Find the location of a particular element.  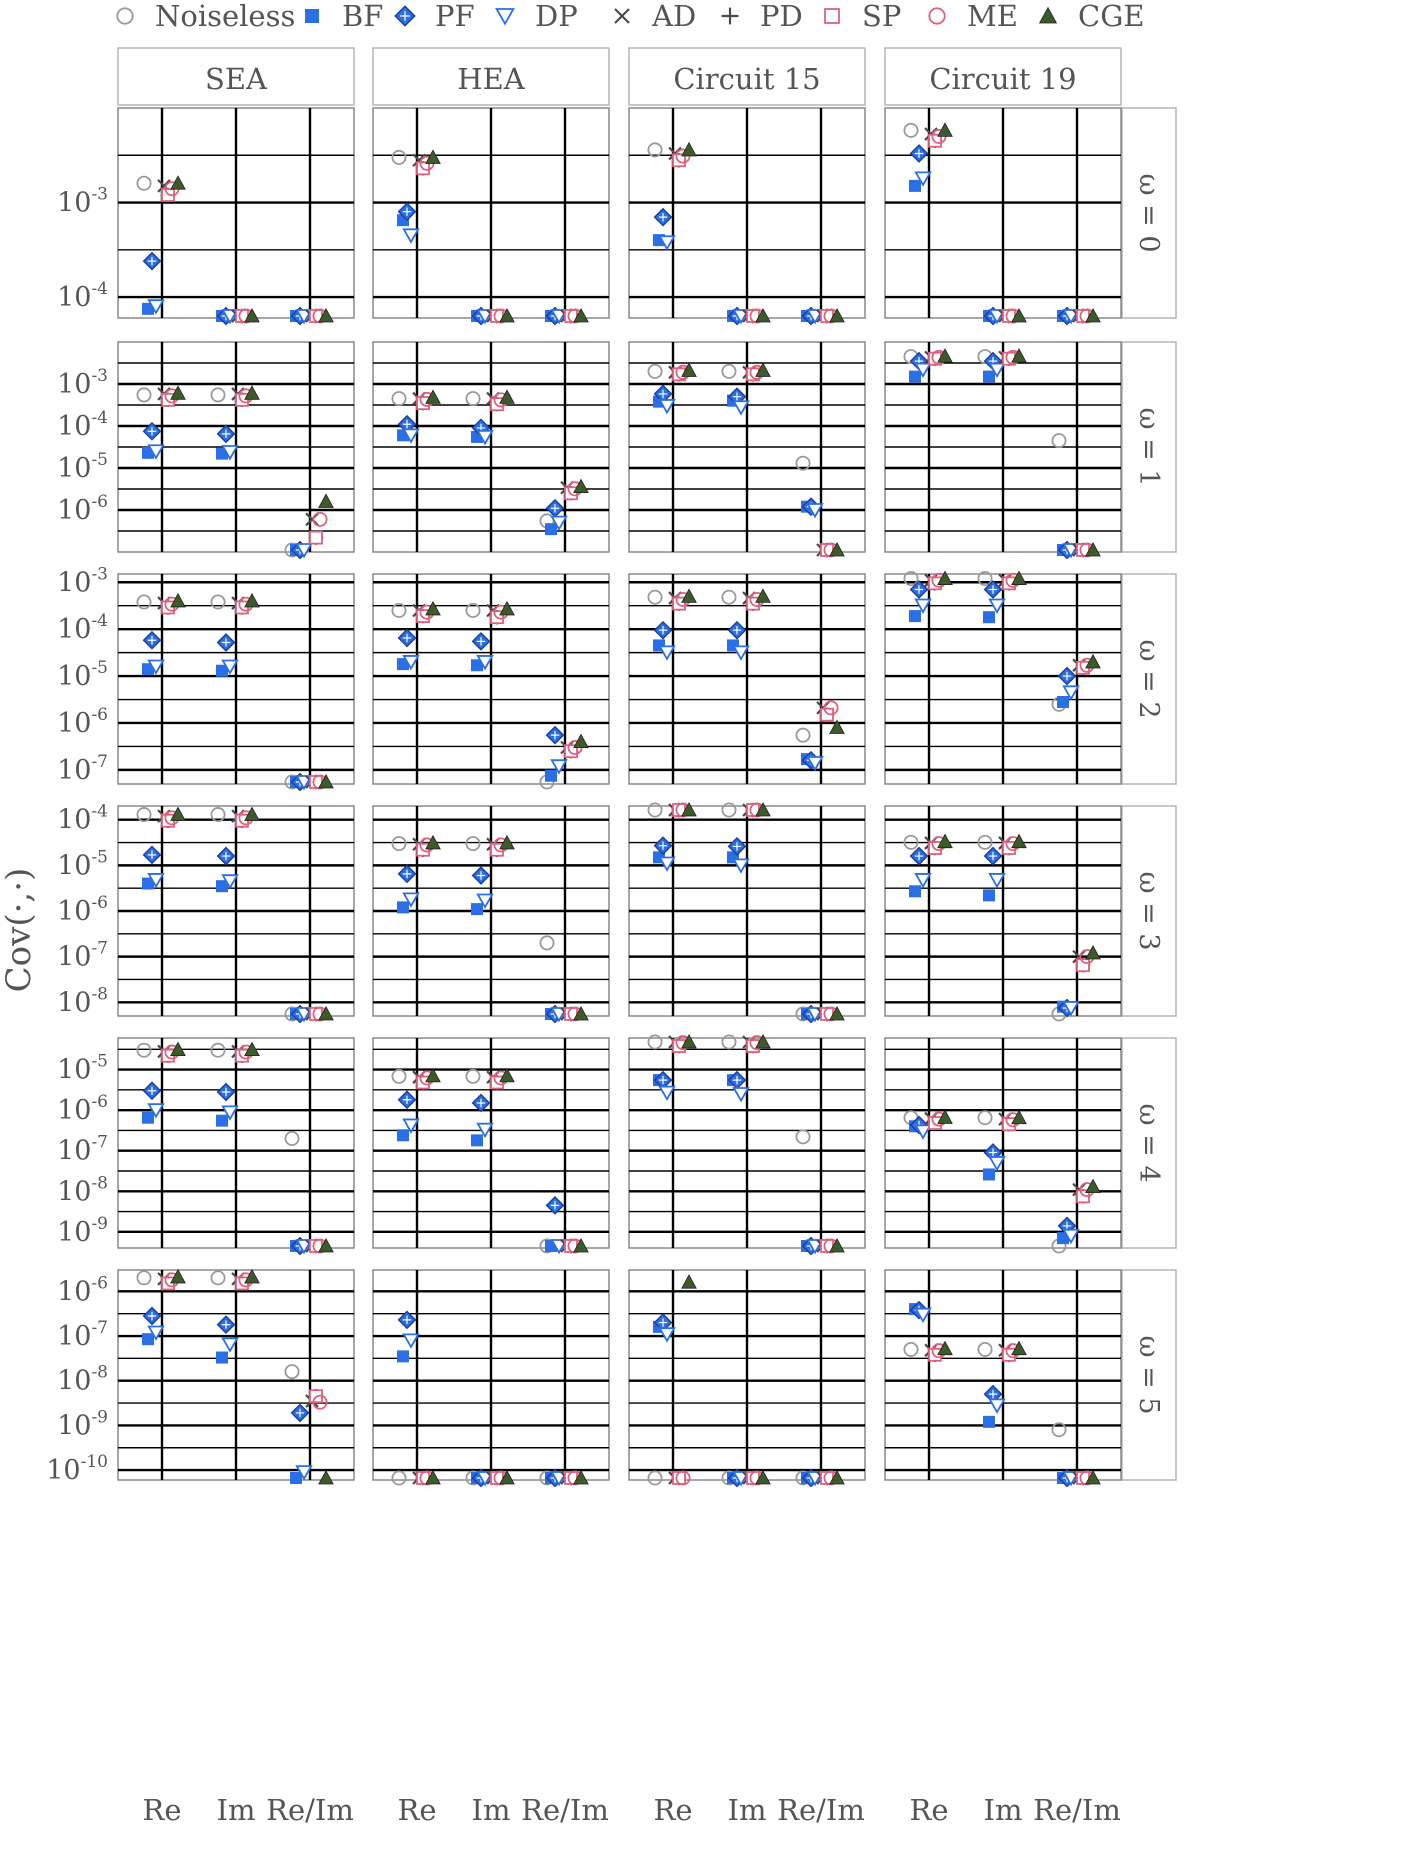

sp-marker is located at coordinates (168, 1283).